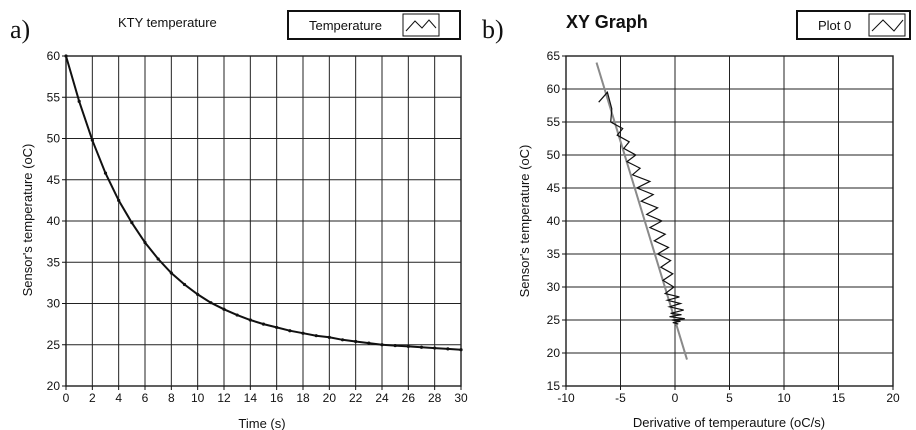 The width and height of the screenshot is (916, 430). What do you see at coordinates (524, 221) in the screenshot?
I see `chart-b-ylabel: Sensor's temperature (oC)` at bounding box center [524, 221].